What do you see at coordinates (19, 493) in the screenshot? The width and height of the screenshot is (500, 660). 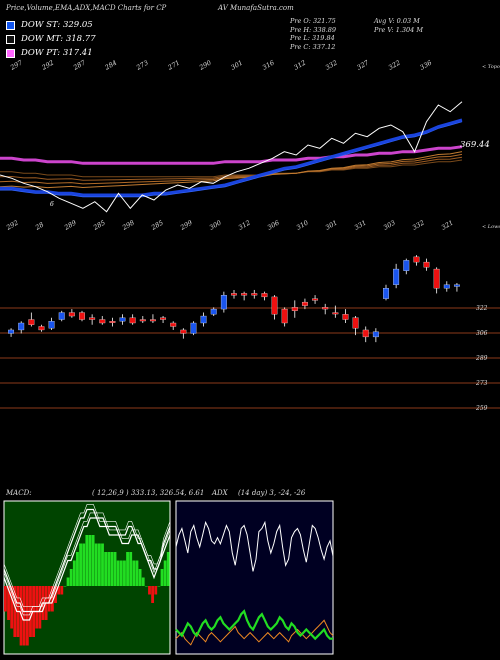 I see `macd-label: MACD:` at bounding box center [19, 493].